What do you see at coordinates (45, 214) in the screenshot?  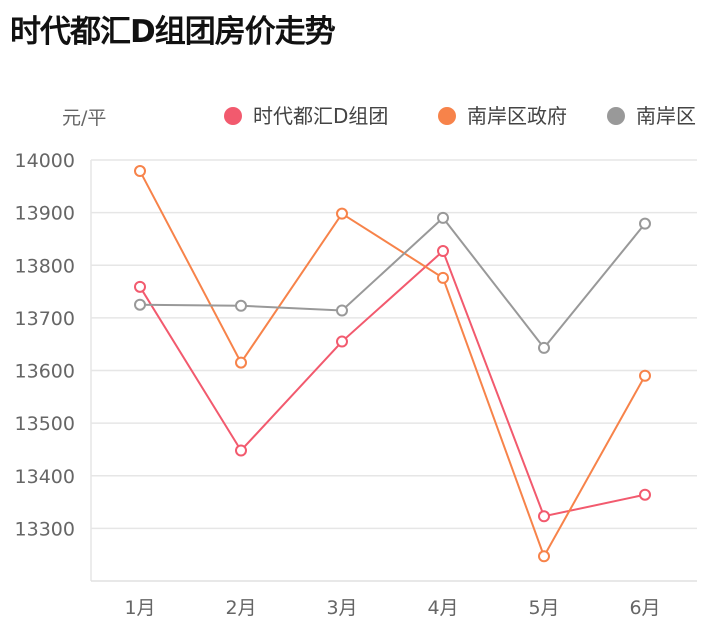 I see `y-tick-label: 13900` at bounding box center [45, 214].